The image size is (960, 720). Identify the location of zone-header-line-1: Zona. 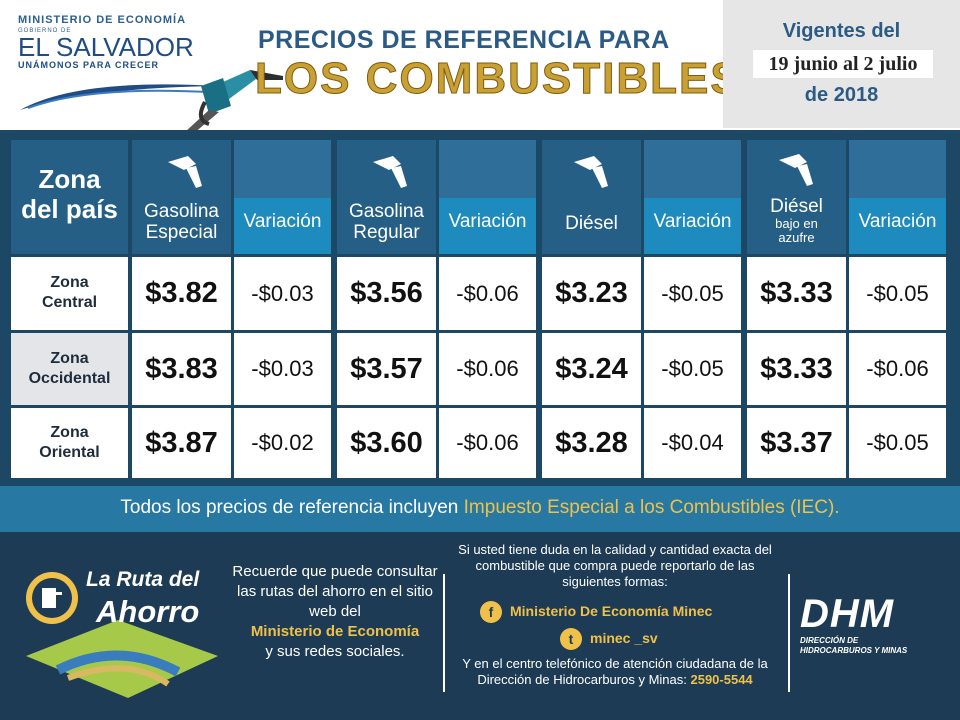
(69, 179).